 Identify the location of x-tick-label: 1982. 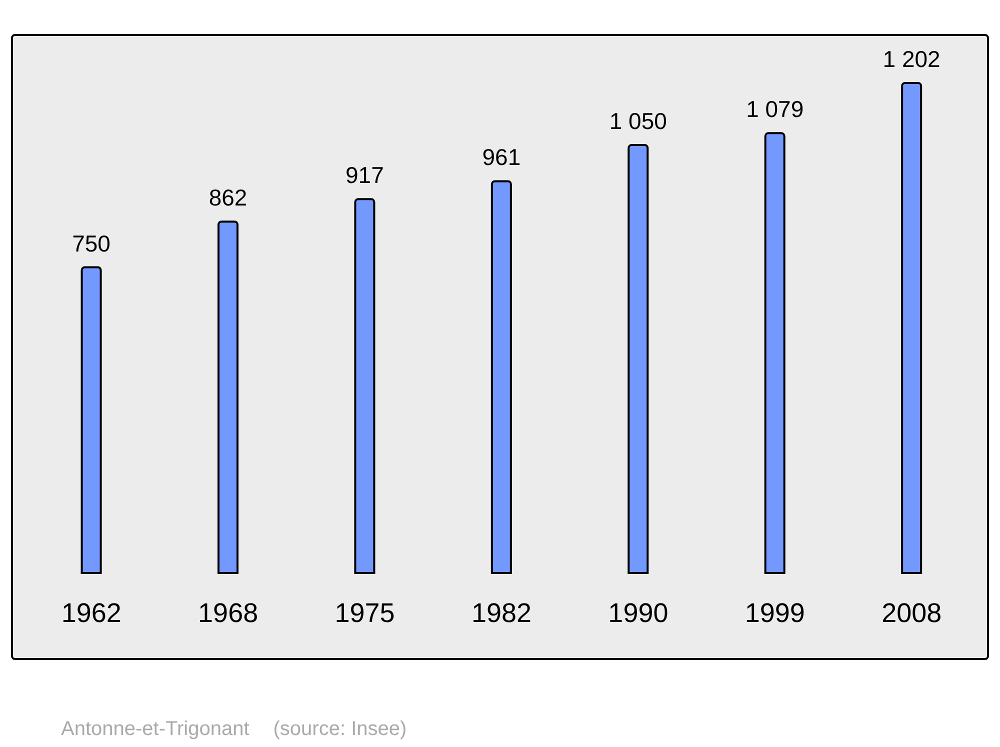
(501, 613).